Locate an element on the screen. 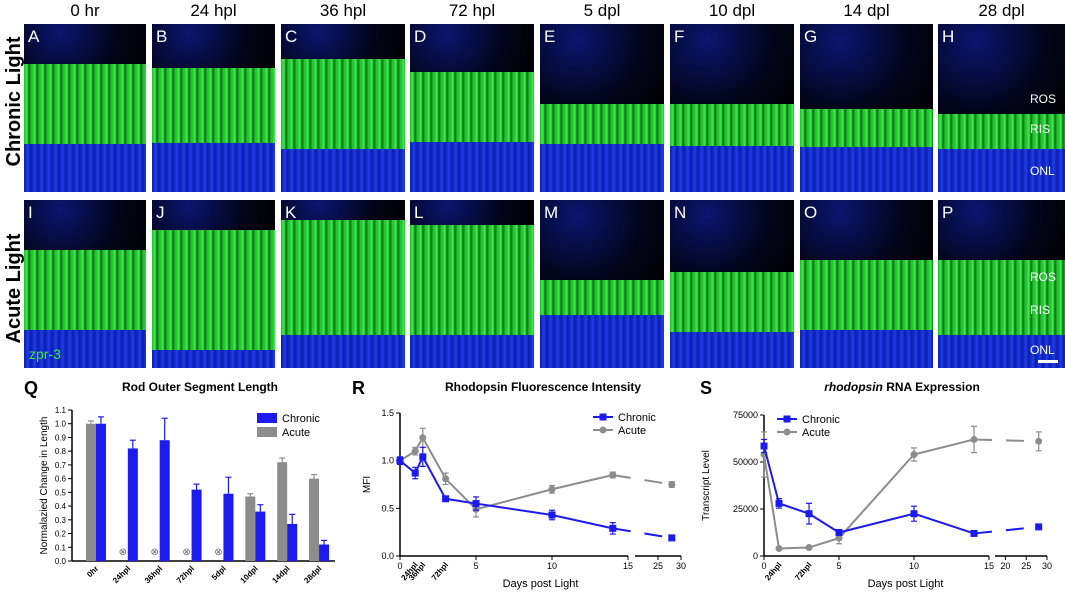  panel-letter: M is located at coordinates (551, 212).